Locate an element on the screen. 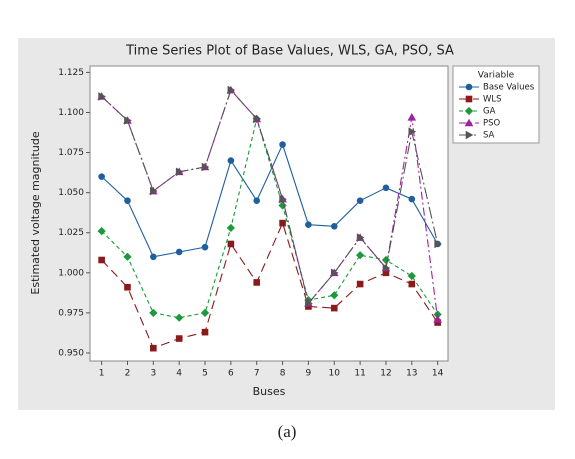 This screenshot has width=575, height=459. y-tick-label: 0.950 is located at coordinates (71, 353).